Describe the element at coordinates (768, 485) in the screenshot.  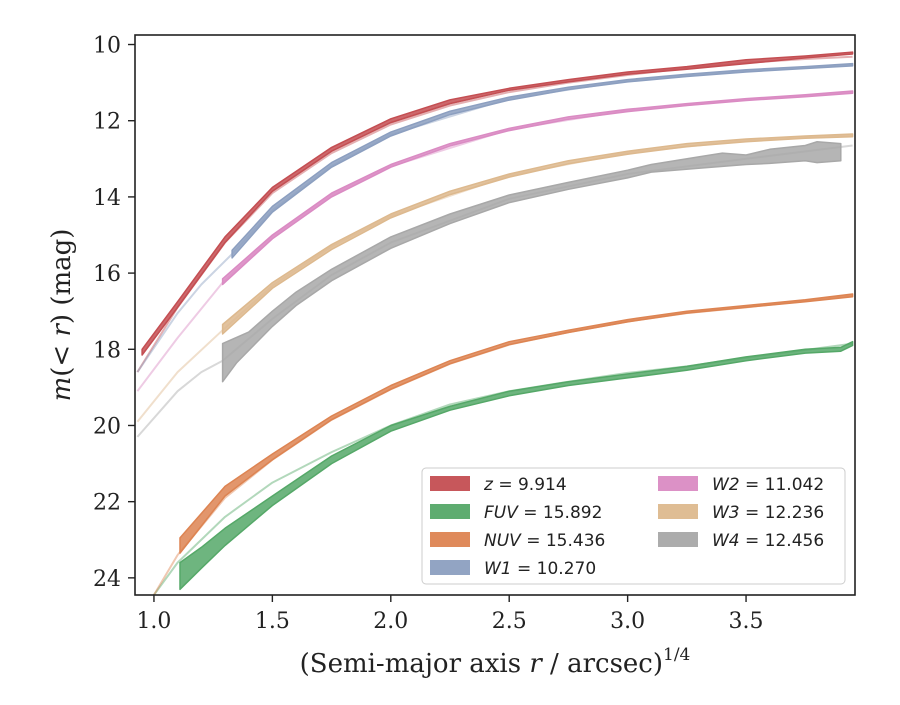
I see `legend-label-w2: W2 = 11.042` at that location.